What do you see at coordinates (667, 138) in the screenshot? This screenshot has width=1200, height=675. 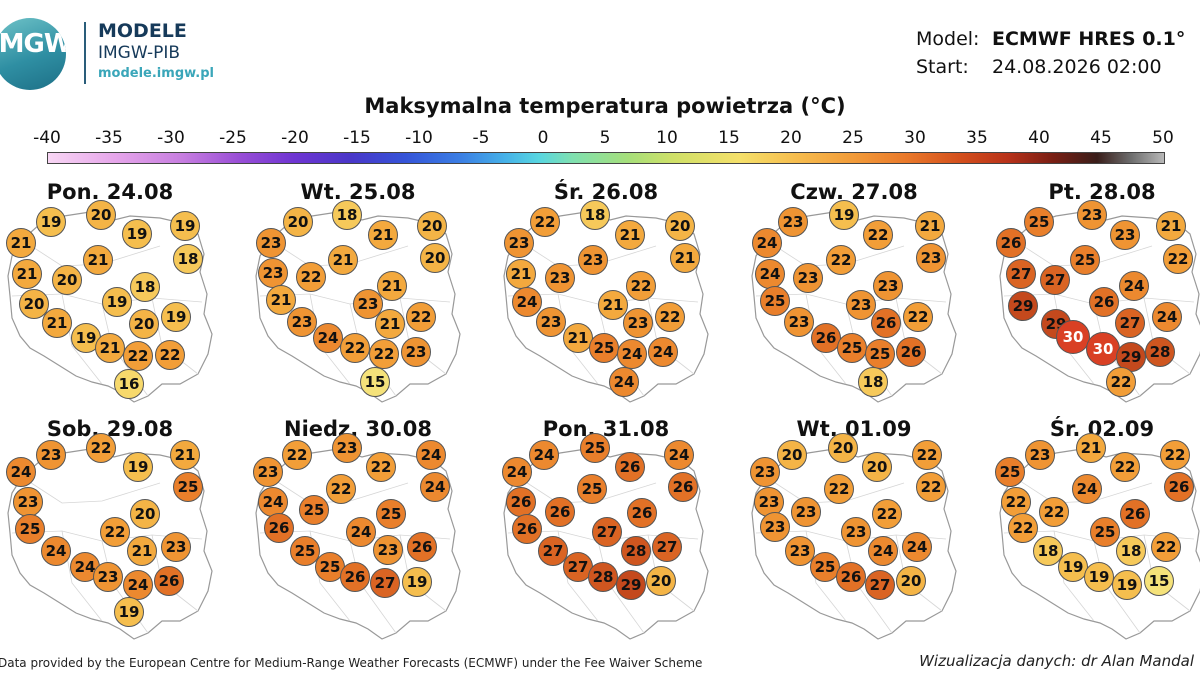 I see `colorbar-tick-label: 10` at bounding box center [667, 138].